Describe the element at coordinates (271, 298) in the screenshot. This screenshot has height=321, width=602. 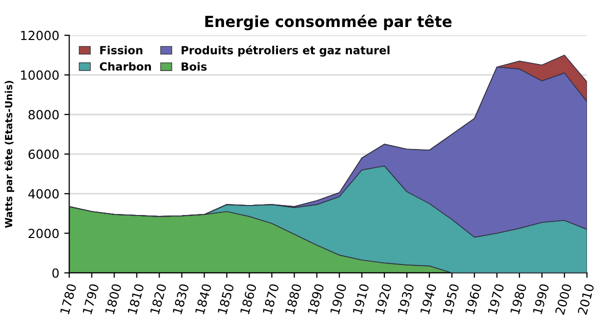
I see `x-tick-label: 1870` at that location.